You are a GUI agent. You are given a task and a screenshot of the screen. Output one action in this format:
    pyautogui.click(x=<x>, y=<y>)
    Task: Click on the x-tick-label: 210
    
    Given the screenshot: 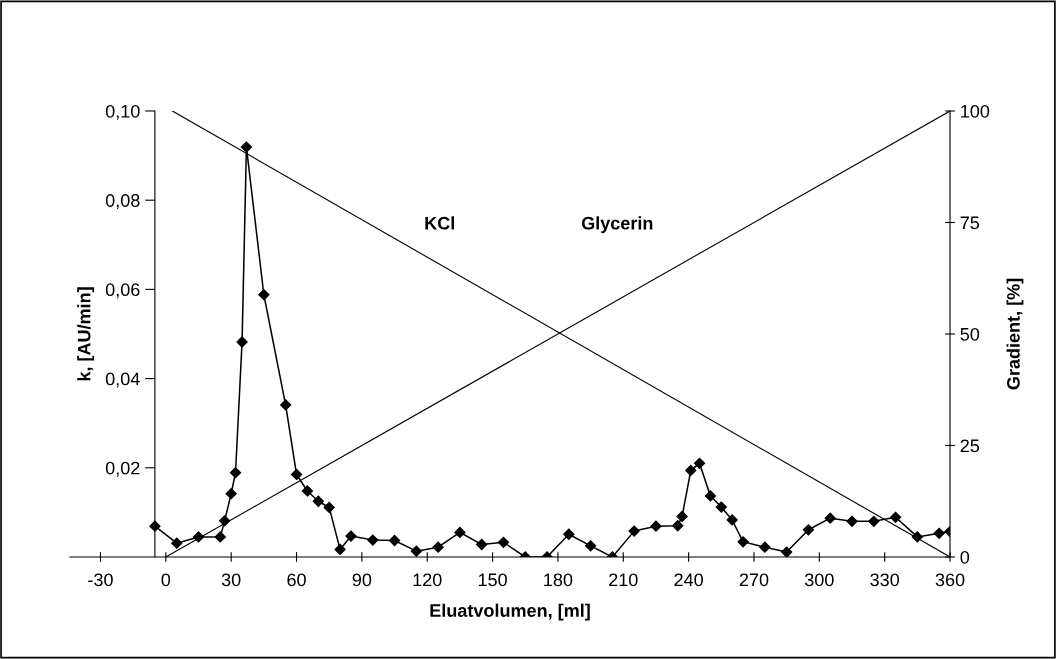 What is the action you would take?
    pyautogui.click(x=623, y=580)
    